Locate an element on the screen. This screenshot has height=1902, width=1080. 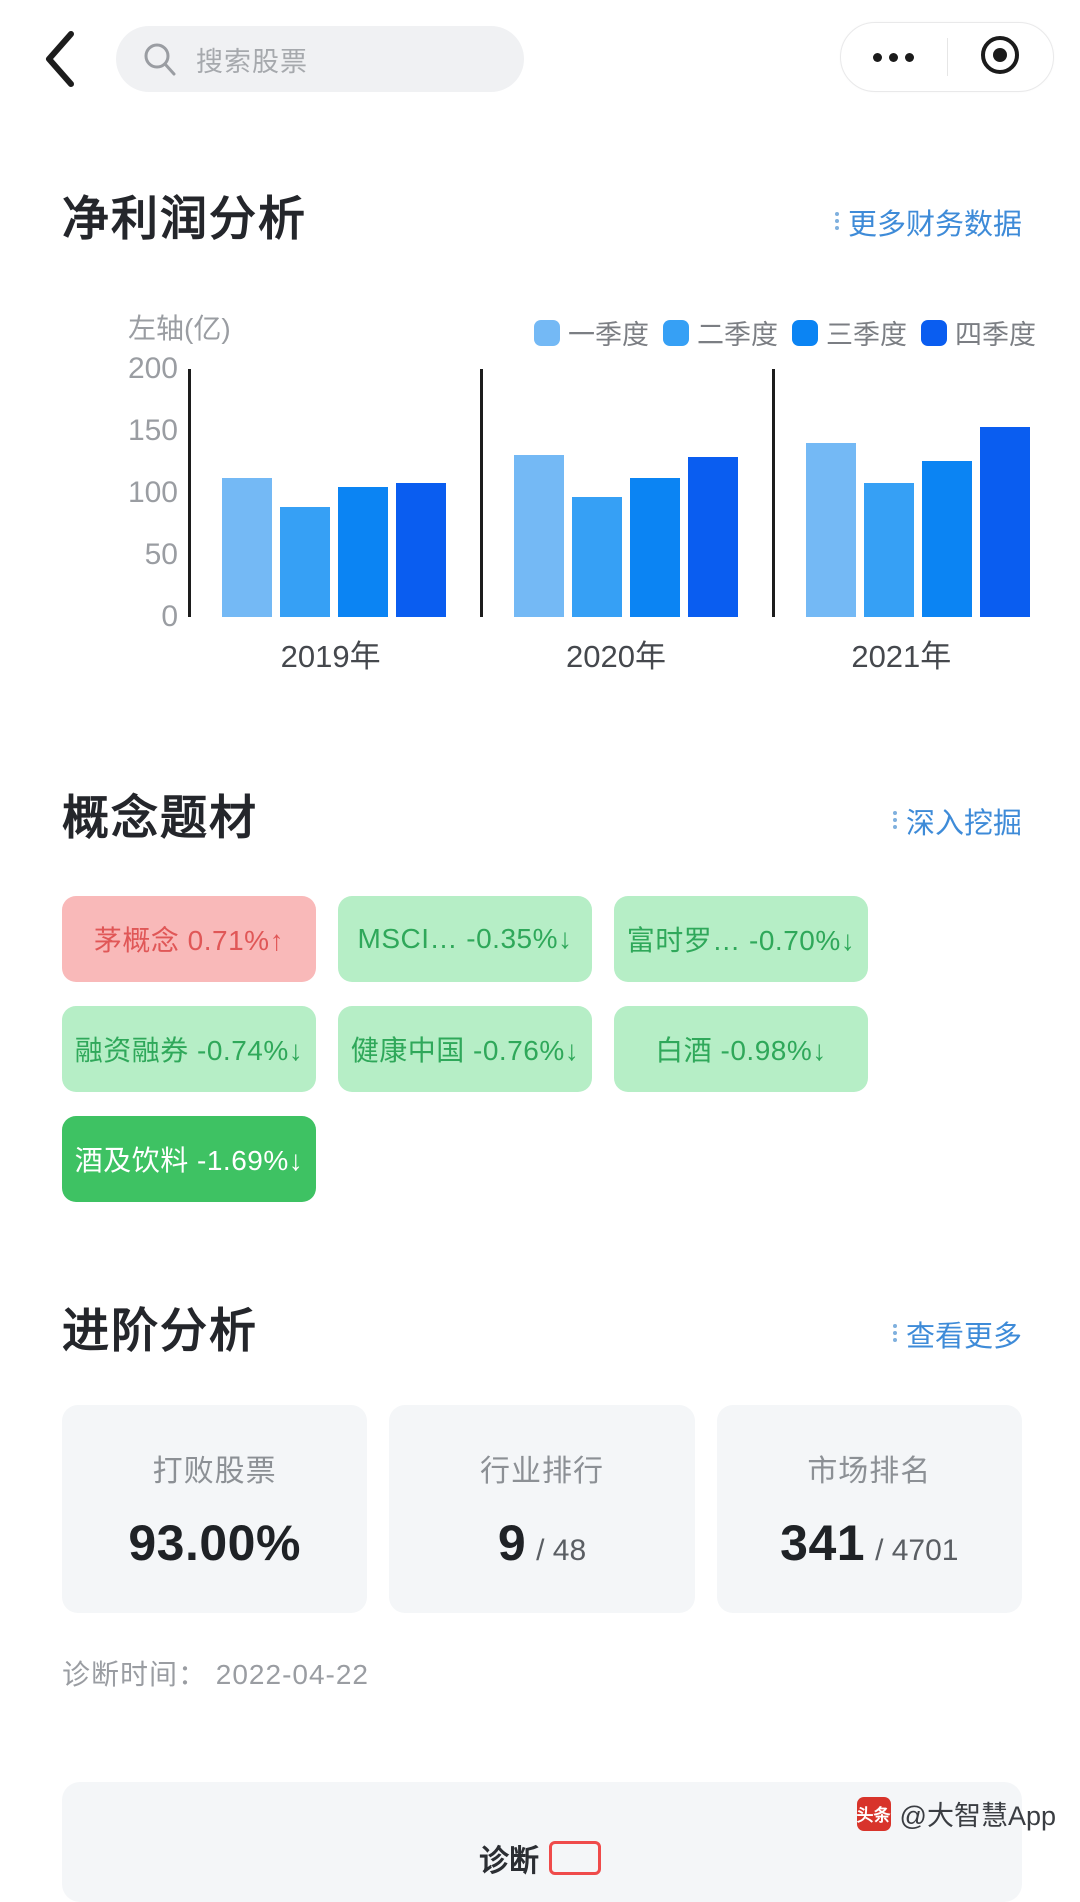
stat-card-list: 打败股票 93.00% 行业排行 9 / 48 市场排名 341 / 4701 is located at coordinates (540, 1509).